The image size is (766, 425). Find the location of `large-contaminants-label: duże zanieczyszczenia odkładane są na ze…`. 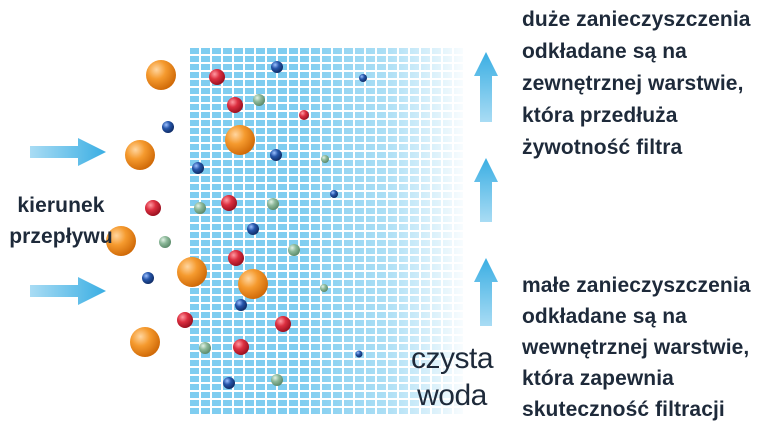

large-contaminants-label: duże zanieczyszczenia odkładane są na ze… is located at coordinates (636, 84).